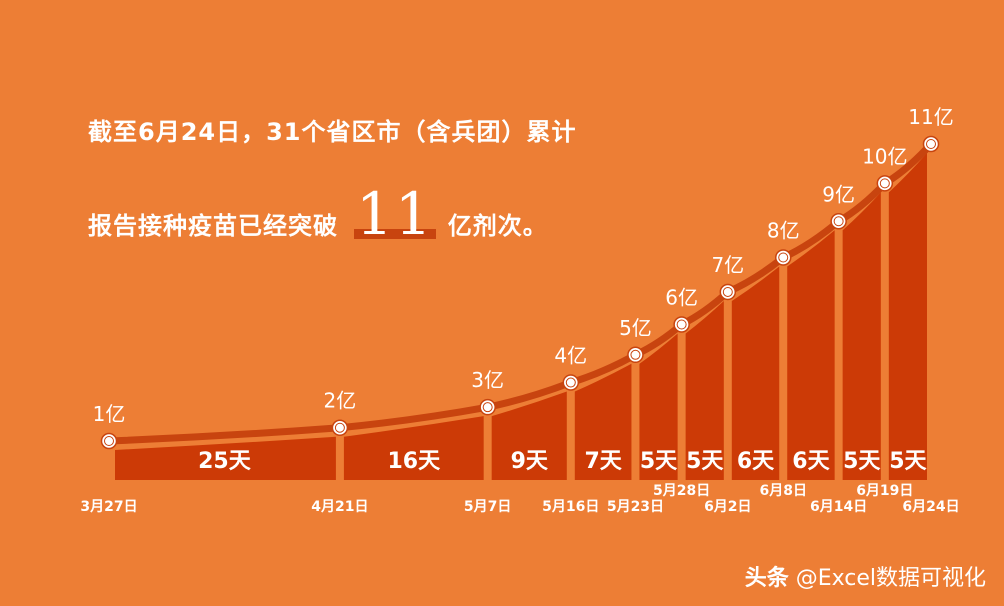  I want to click on x-tick-label: 5月7日, so click(487, 507).